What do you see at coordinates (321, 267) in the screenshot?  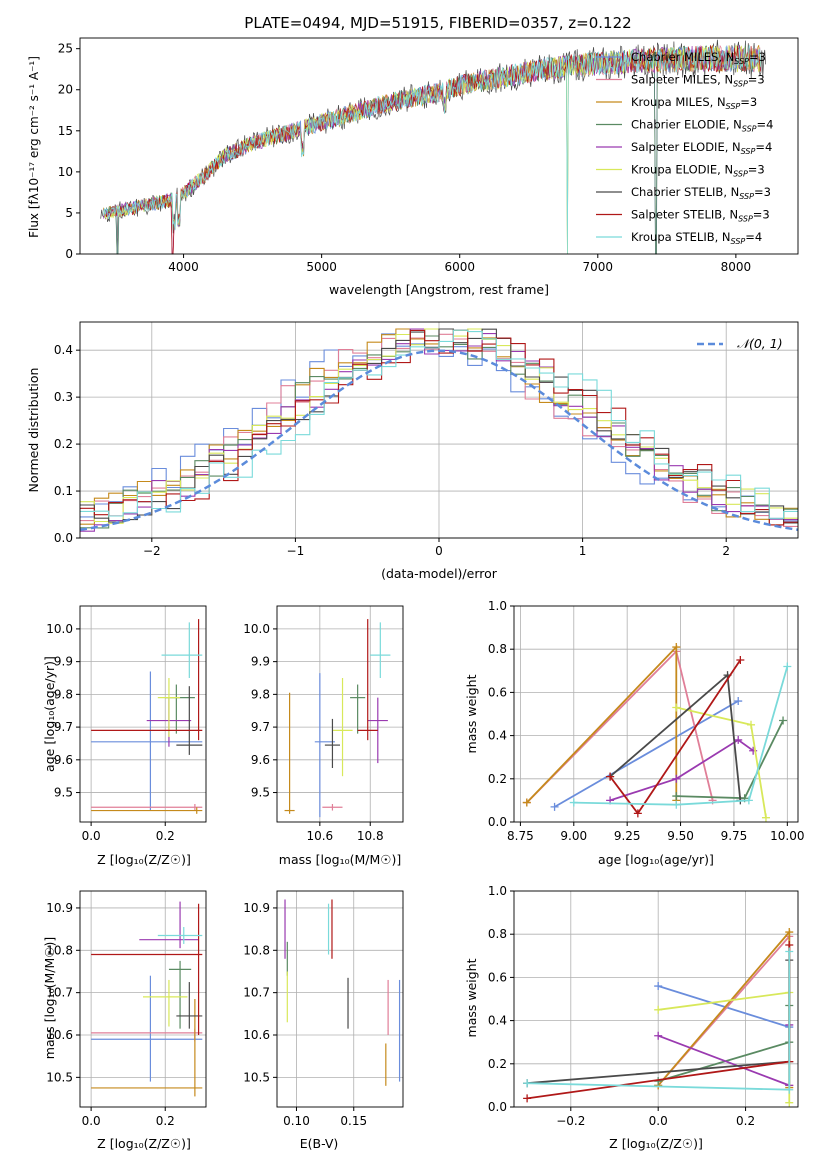 I see `spectrum-xtick-label: 5000` at bounding box center [321, 267].